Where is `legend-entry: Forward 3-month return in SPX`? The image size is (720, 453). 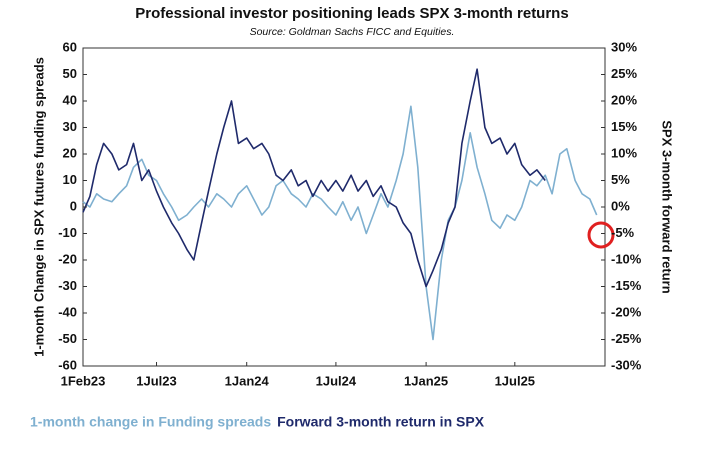
legend-entry: Forward 3-month return in SPX is located at coordinates (381, 422).